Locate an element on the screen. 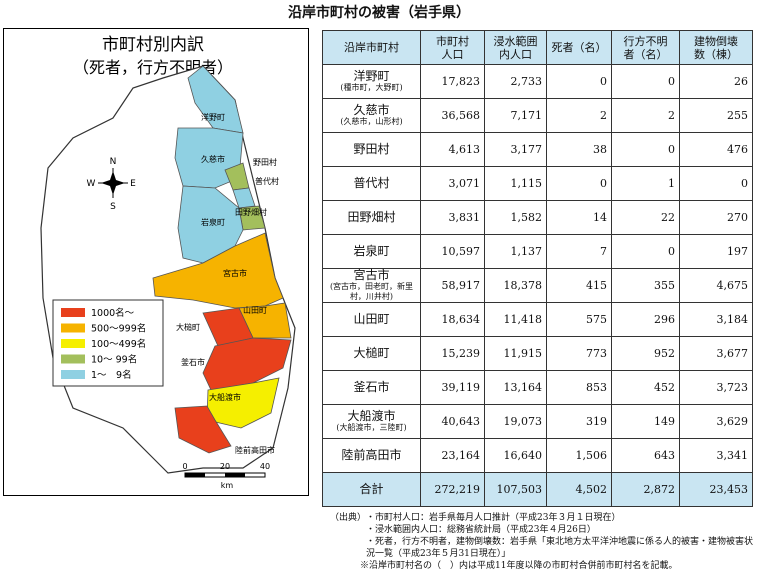 The image size is (758, 574). region-label: 大船渡市 is located at coordinates (225, 397).